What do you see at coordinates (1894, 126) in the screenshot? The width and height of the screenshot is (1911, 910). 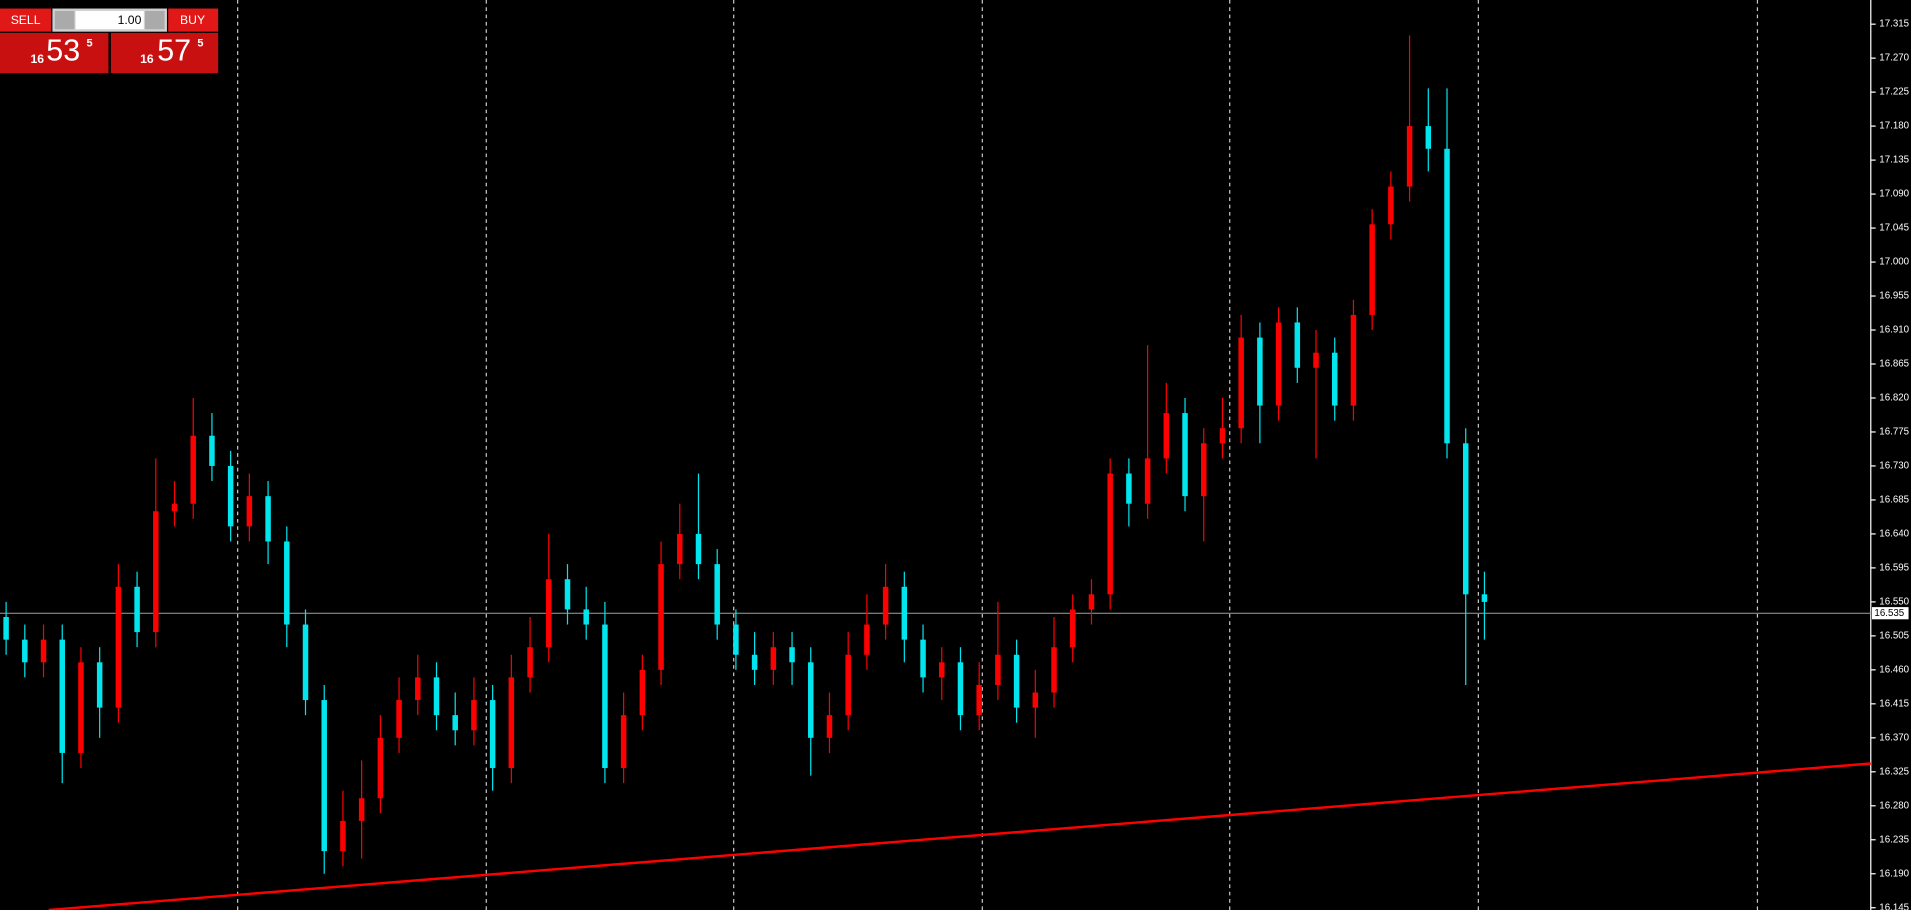 I see `y-tick-label: 17.180` at bounding box center [1894, 126].